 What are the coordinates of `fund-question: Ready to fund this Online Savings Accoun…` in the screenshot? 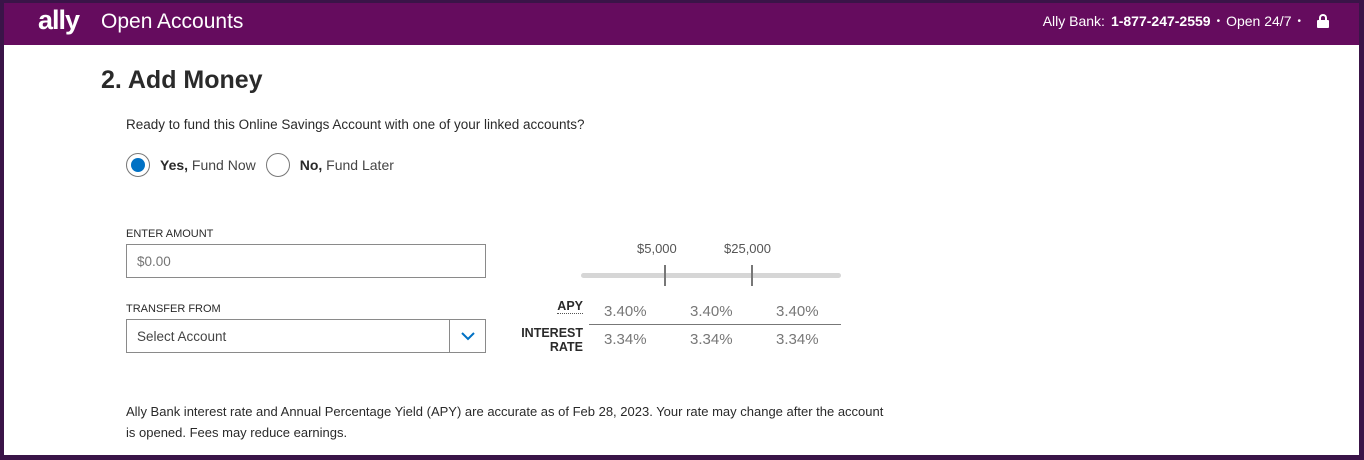 It's located at (355, 124).